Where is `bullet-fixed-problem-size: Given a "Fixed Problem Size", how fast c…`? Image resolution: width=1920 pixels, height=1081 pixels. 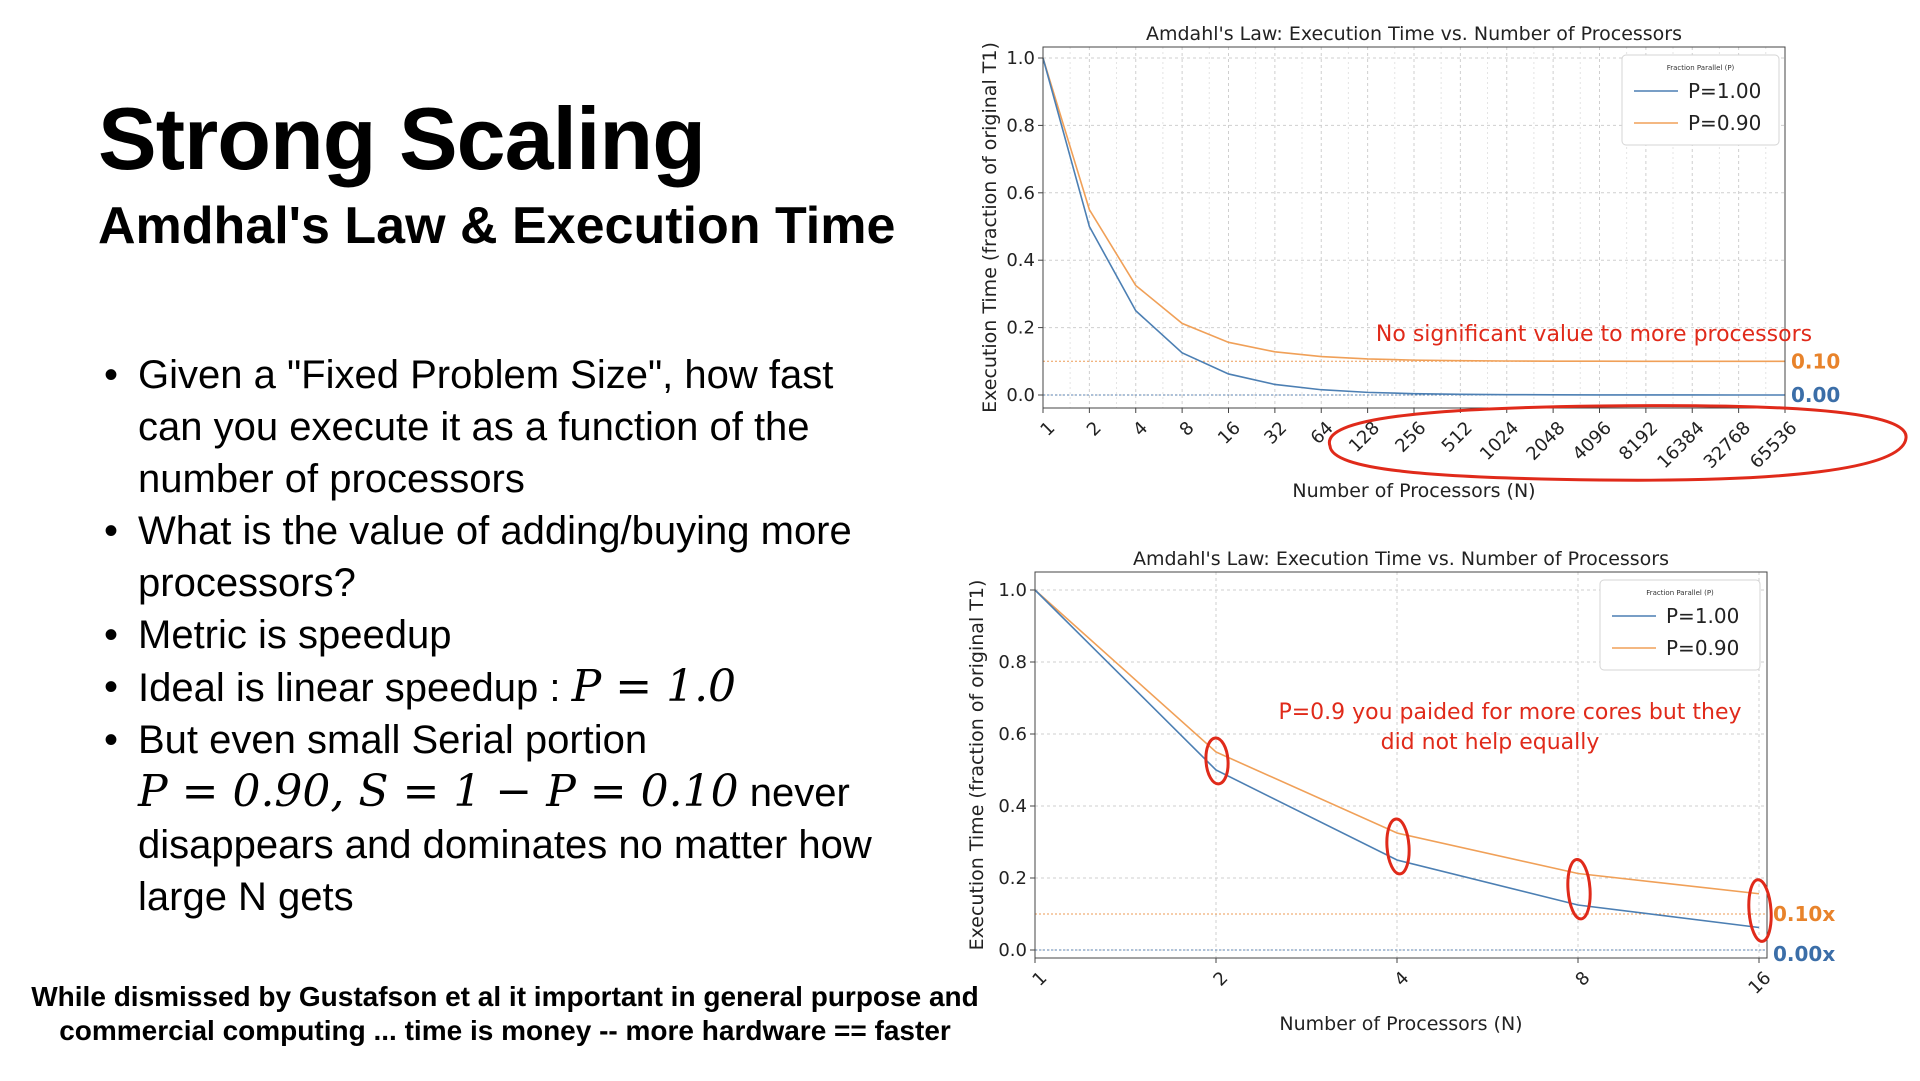 bullet-fixed-problem-size: Given a "Fixed Problem Size", how fast c… is located at coordinates (504, 427).